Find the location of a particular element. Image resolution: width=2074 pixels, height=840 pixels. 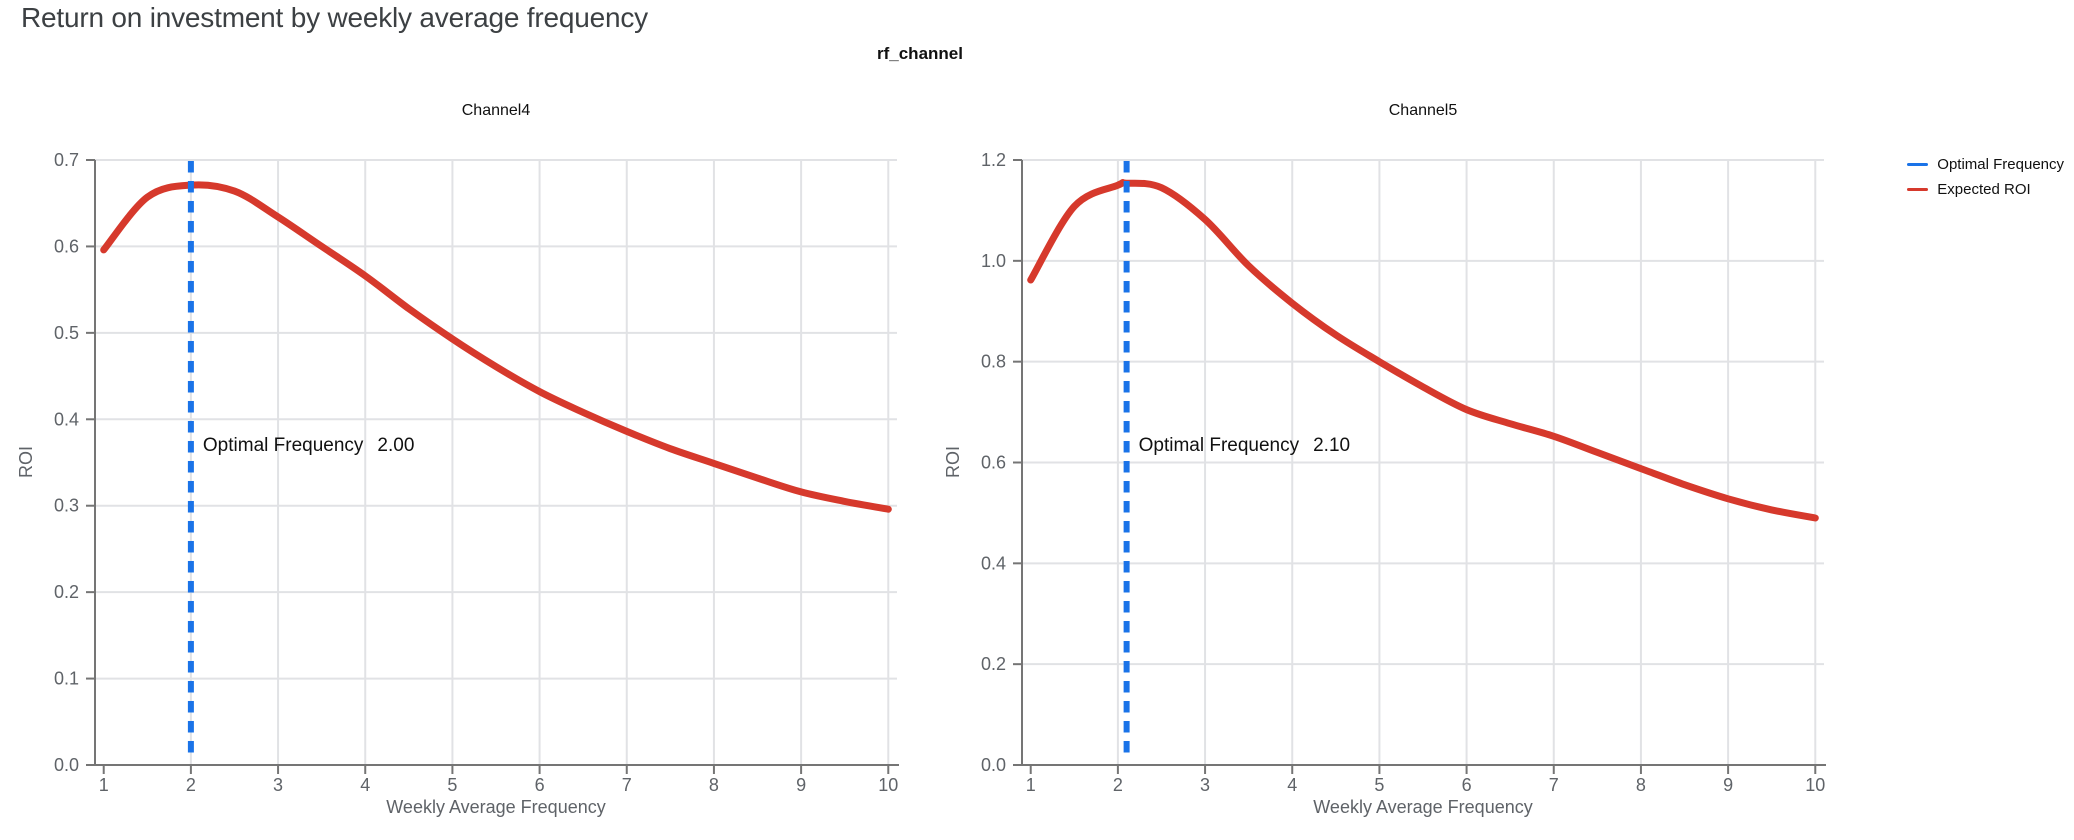

legend-label-expected-roi: Expected ROI is located at coordinates (1984, 189).